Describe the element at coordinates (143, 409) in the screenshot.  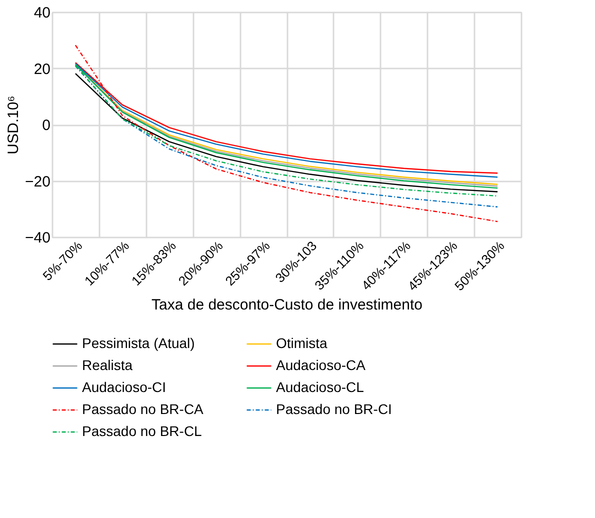
I see `legend-label: Passado no BR-CA` at that location.